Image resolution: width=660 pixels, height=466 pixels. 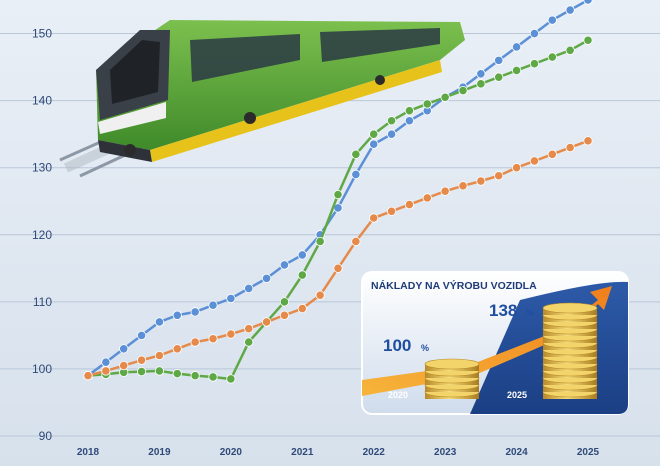 What do you see at coordinates (302, 452) in the screenshot?
I see `x-tick-label: 2021` at bounding box center [302, 452].